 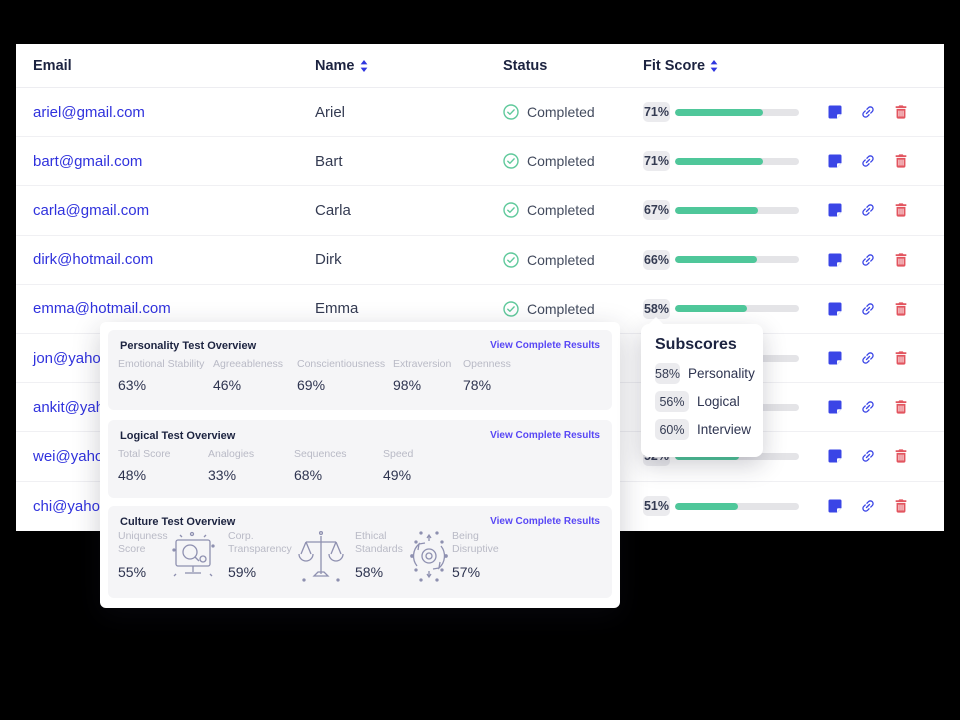 I want to click on column-header-label: Status, so click(x=525, y=65).